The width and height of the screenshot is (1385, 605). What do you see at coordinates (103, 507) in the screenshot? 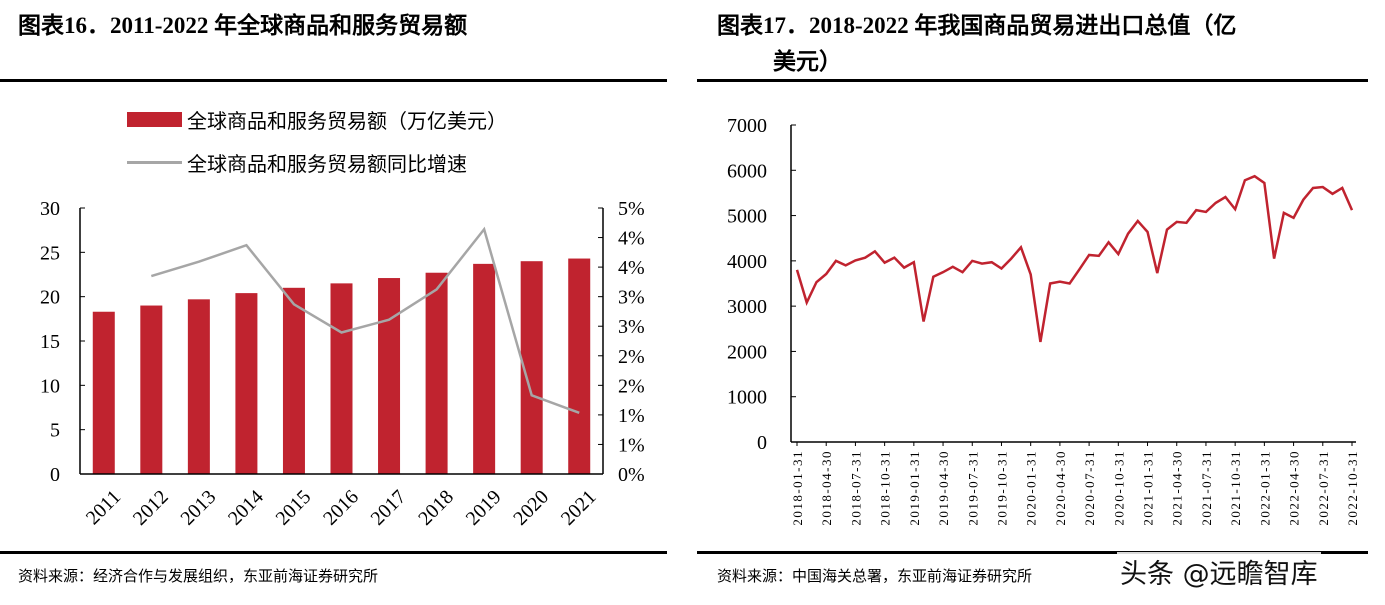
I see `x-tick-label: 2011` at bounding box center [103, 507].